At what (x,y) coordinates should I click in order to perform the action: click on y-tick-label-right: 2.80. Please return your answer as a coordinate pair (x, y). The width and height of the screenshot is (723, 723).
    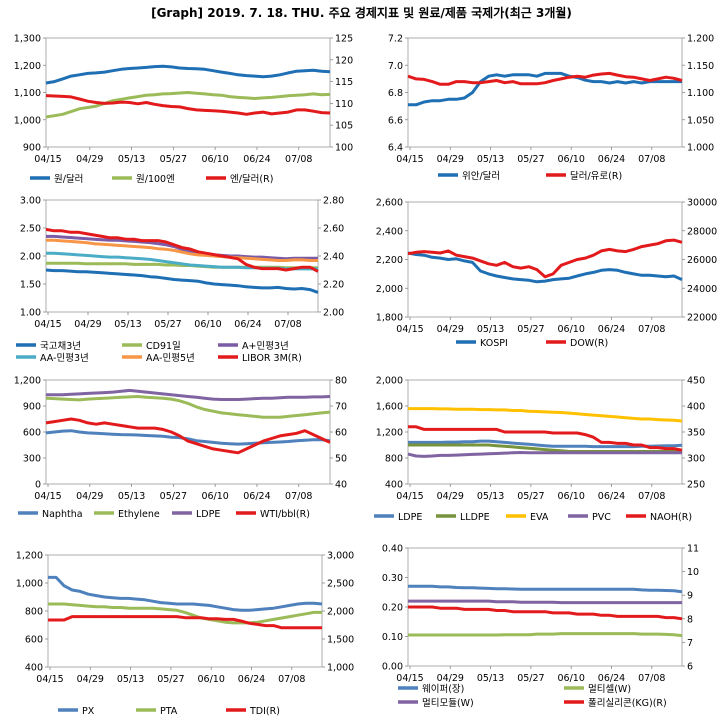
    Looking at the image, I should click on (333, 201).